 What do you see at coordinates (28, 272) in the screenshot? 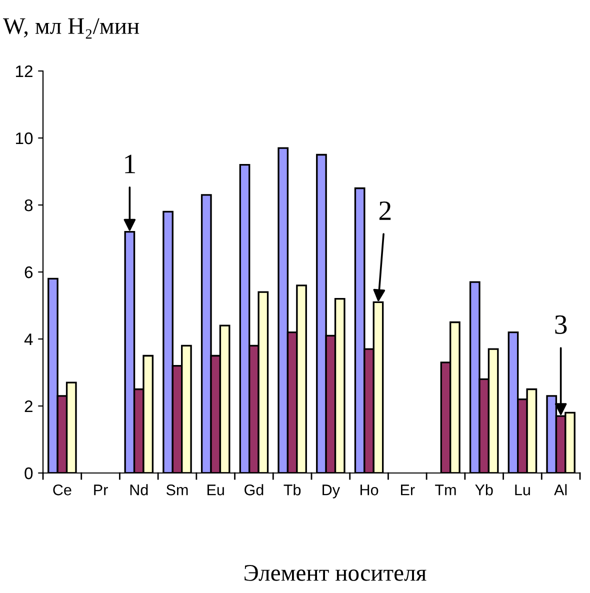
I see `y-tick-label: 6` at bounding box center [28, 272].